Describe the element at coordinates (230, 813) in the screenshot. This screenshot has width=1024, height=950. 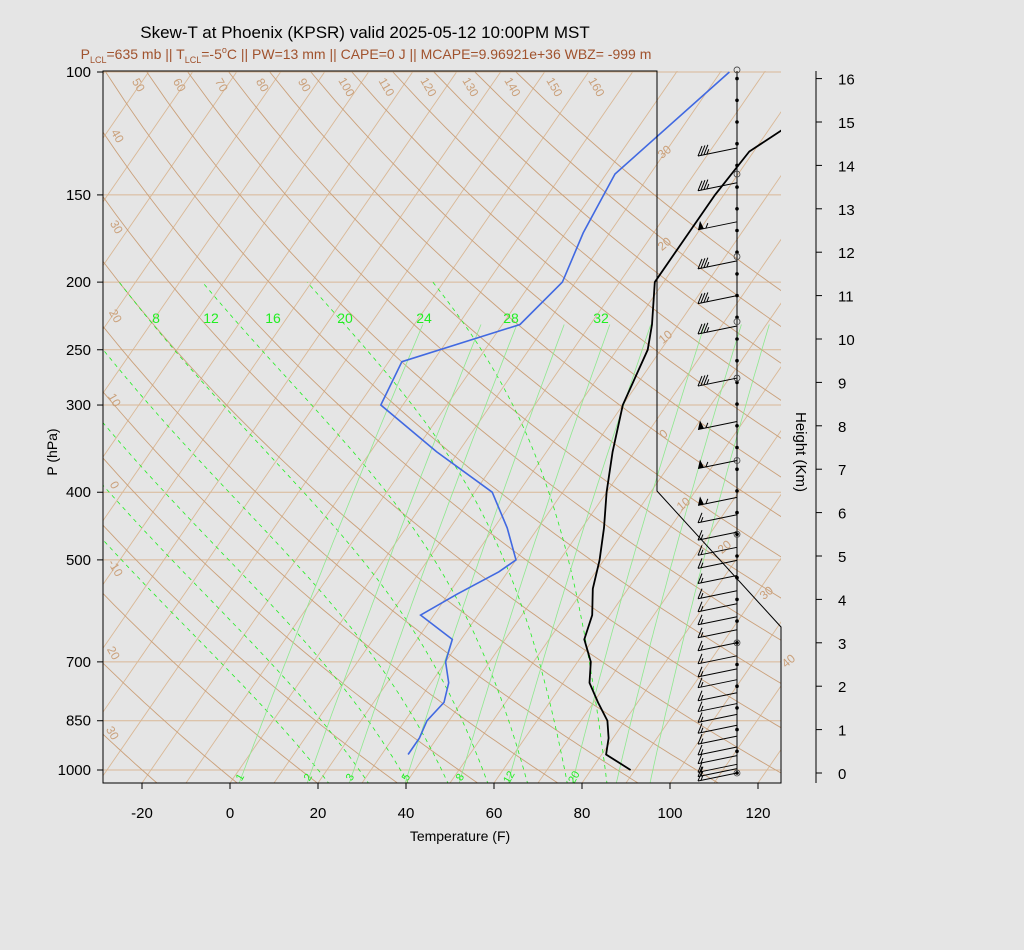
I see `x-tick-label: 0` at that location.